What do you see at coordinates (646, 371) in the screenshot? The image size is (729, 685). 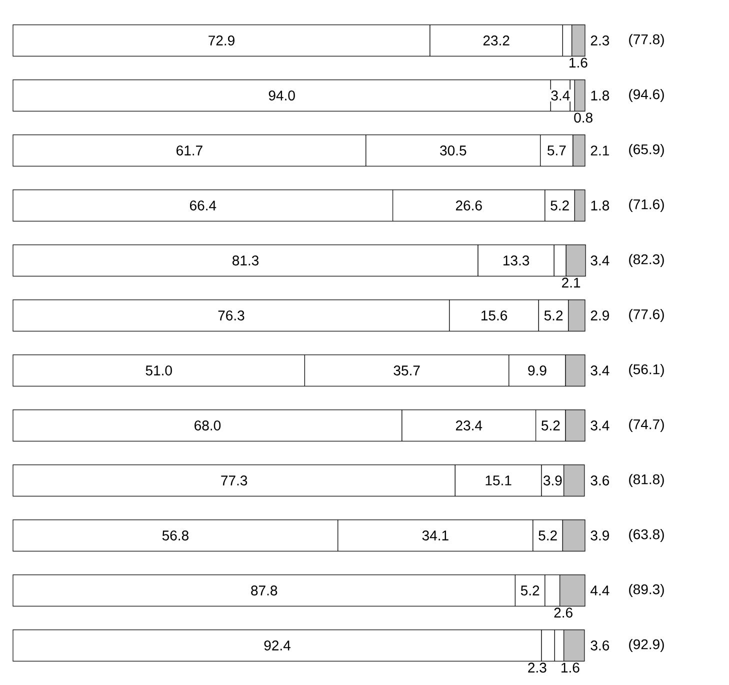 I see `text: (56.1)` at bounding box center [646, 371].